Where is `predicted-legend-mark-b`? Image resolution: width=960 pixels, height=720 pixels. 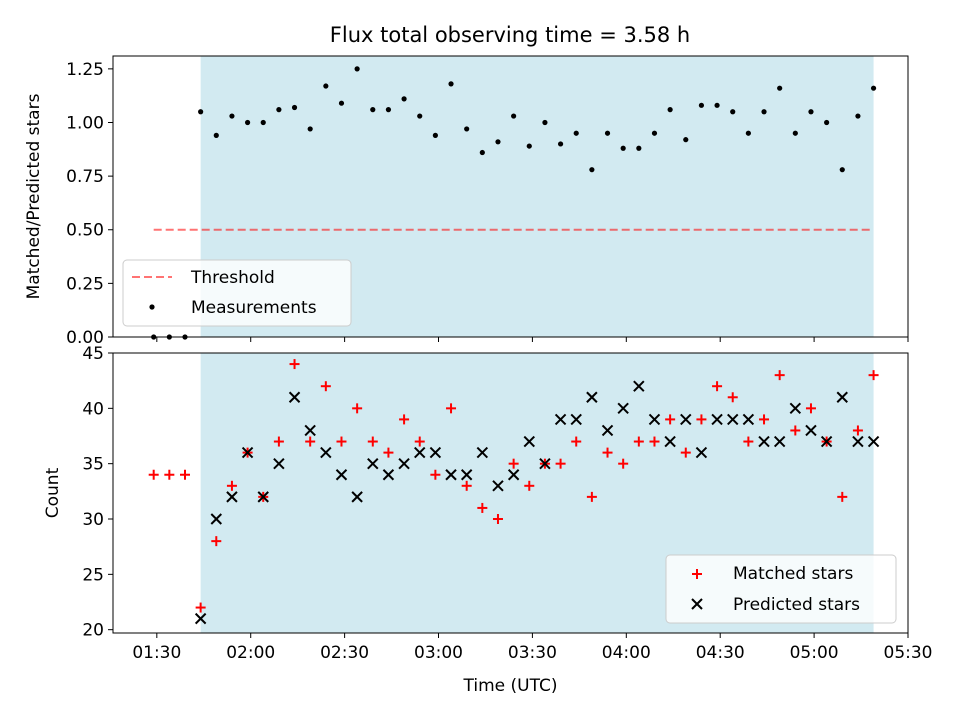 predicted-legend-mark-b is located at coordinates (697, 604).